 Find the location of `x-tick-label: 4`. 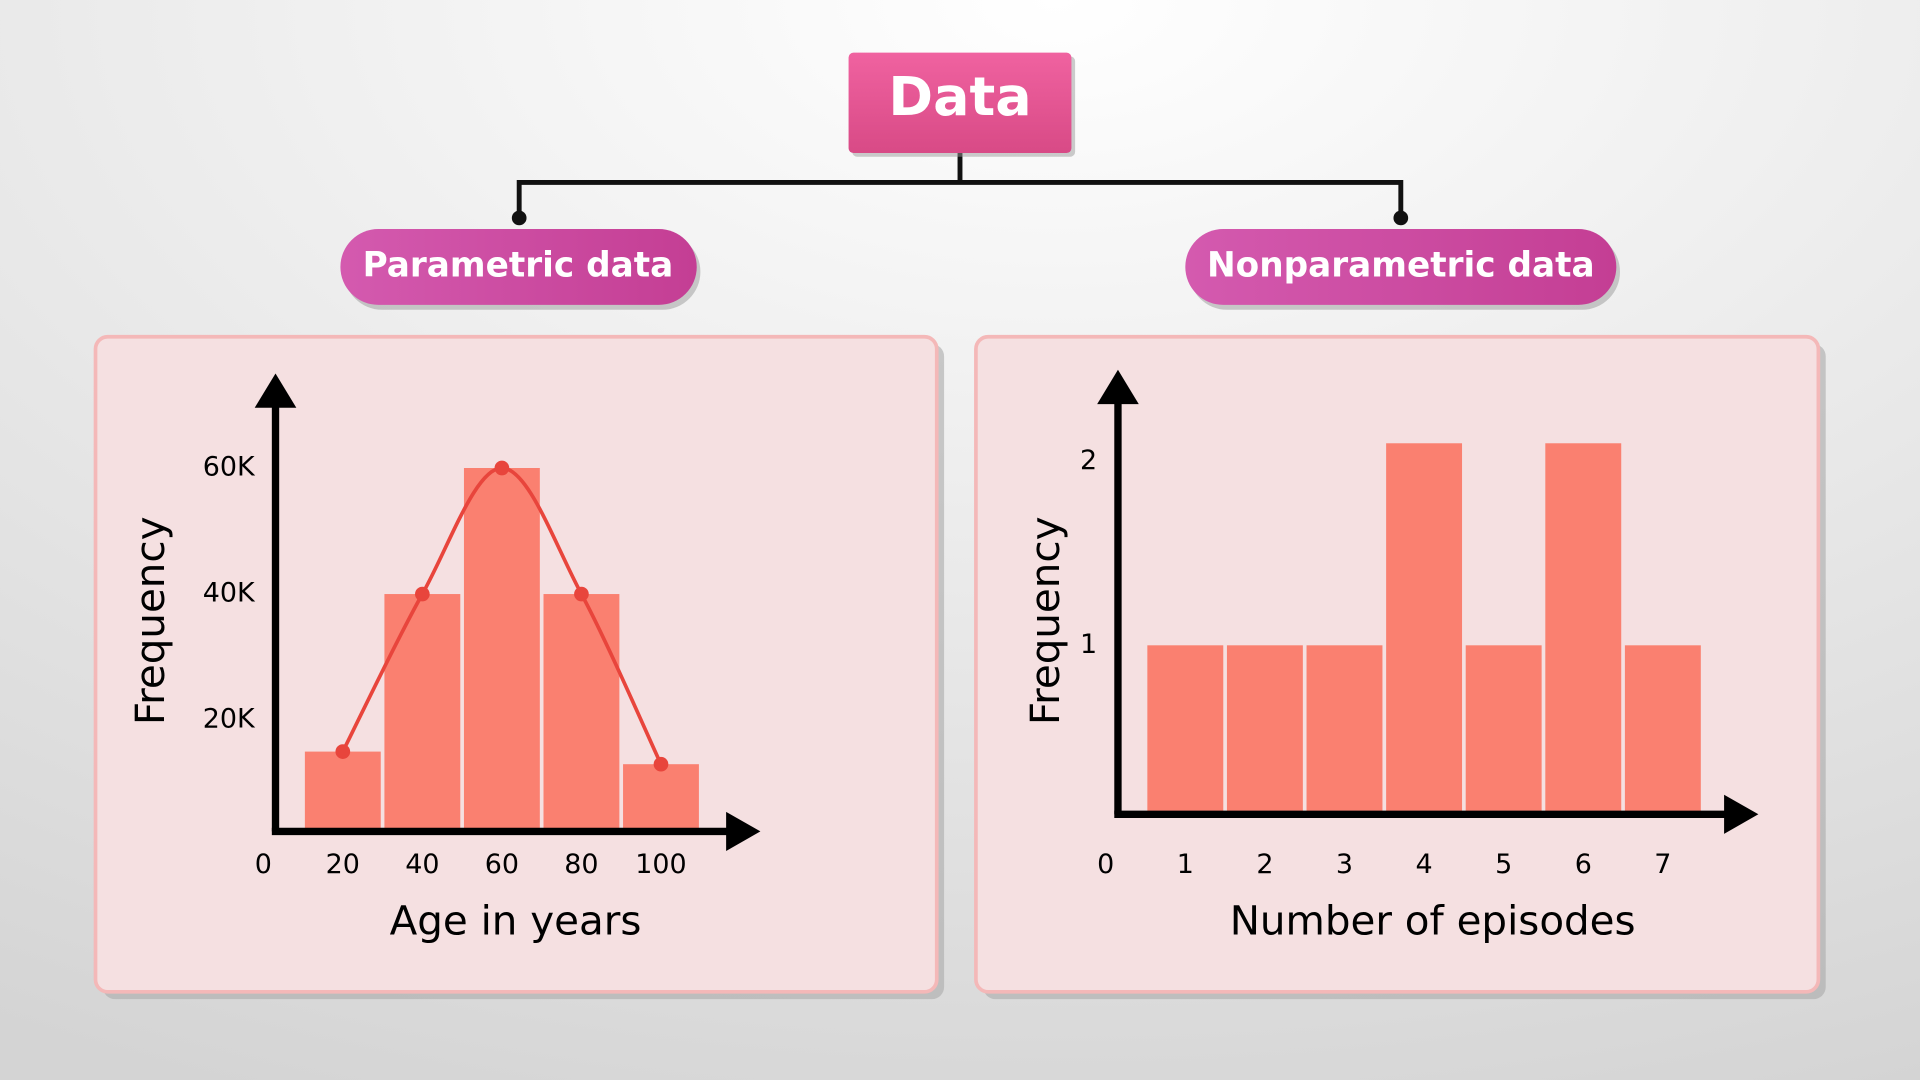

x-tick-label: 4 is located at coordinates (1424, 864).